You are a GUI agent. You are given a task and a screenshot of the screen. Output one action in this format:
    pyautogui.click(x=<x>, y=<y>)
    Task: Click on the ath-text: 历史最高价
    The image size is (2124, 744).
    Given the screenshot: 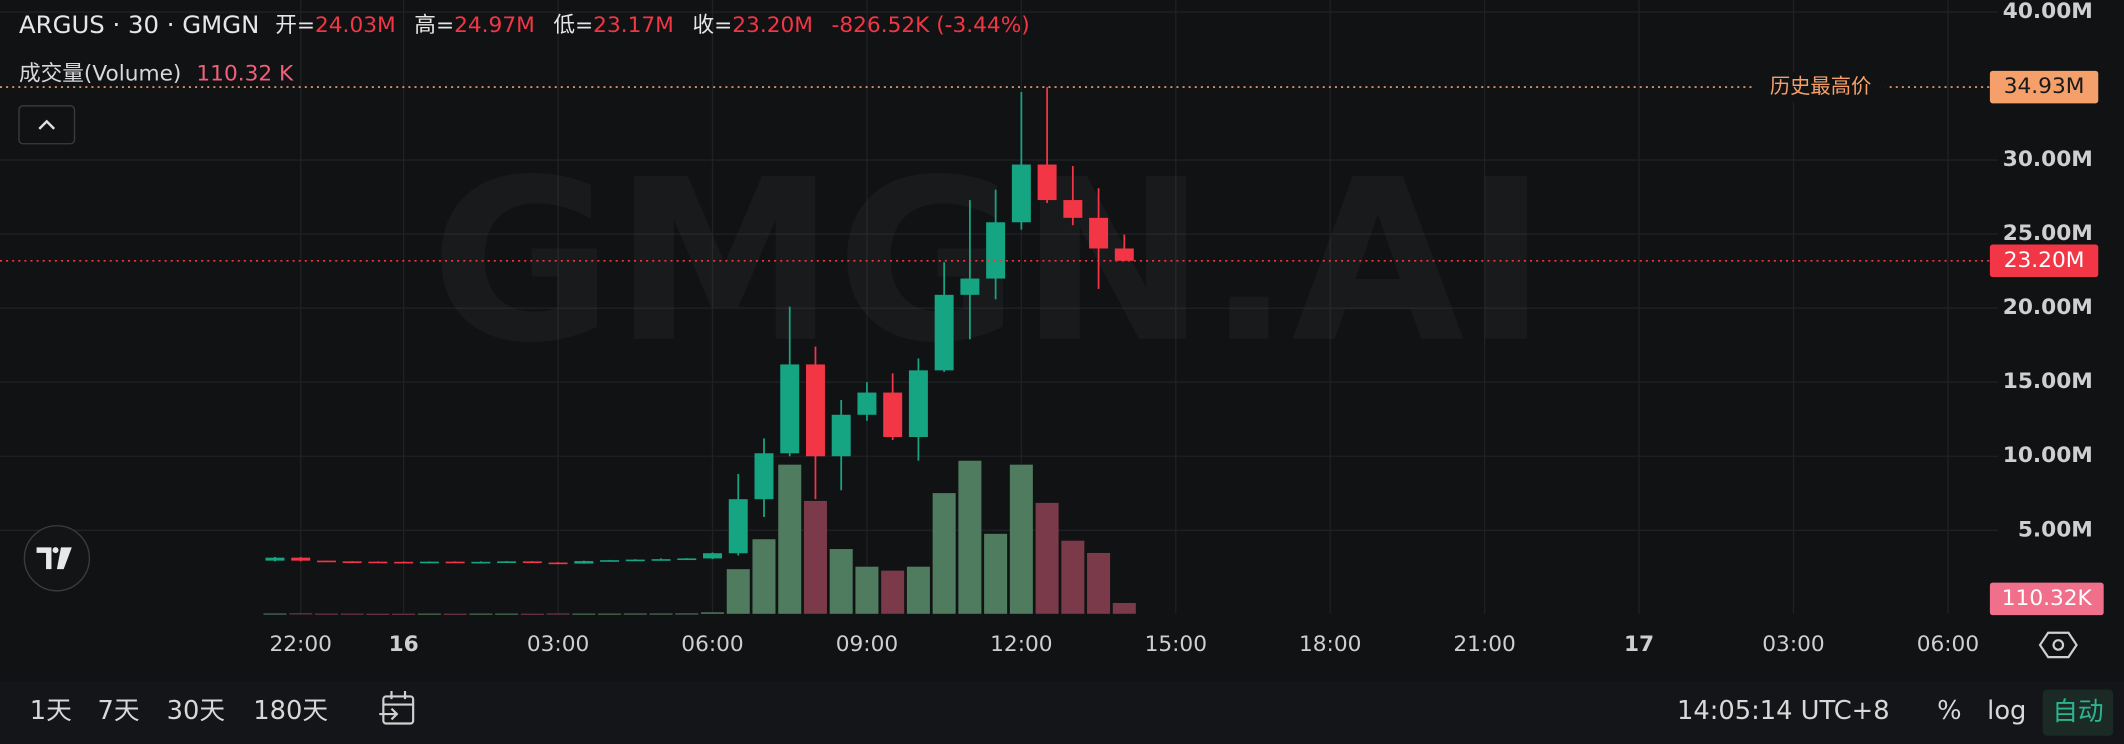 What is the action you would take?
    pyautogui.click(x=1820, y=86)
    